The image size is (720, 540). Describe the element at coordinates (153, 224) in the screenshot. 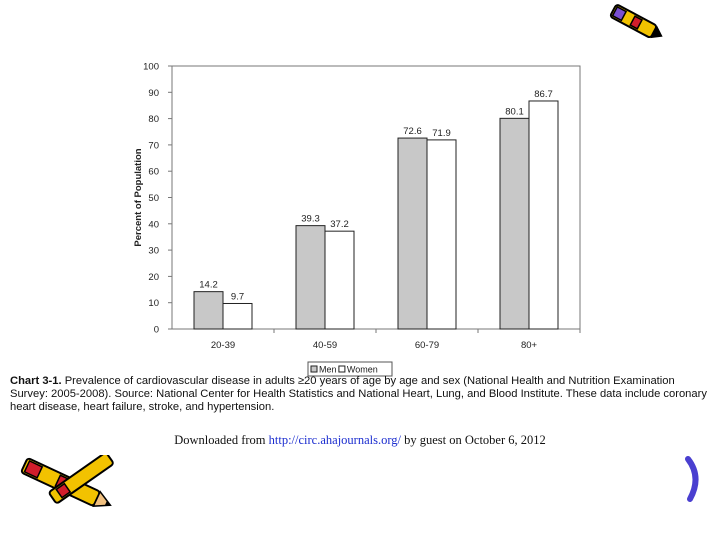

I see `y-tick-label: 40` at that location.